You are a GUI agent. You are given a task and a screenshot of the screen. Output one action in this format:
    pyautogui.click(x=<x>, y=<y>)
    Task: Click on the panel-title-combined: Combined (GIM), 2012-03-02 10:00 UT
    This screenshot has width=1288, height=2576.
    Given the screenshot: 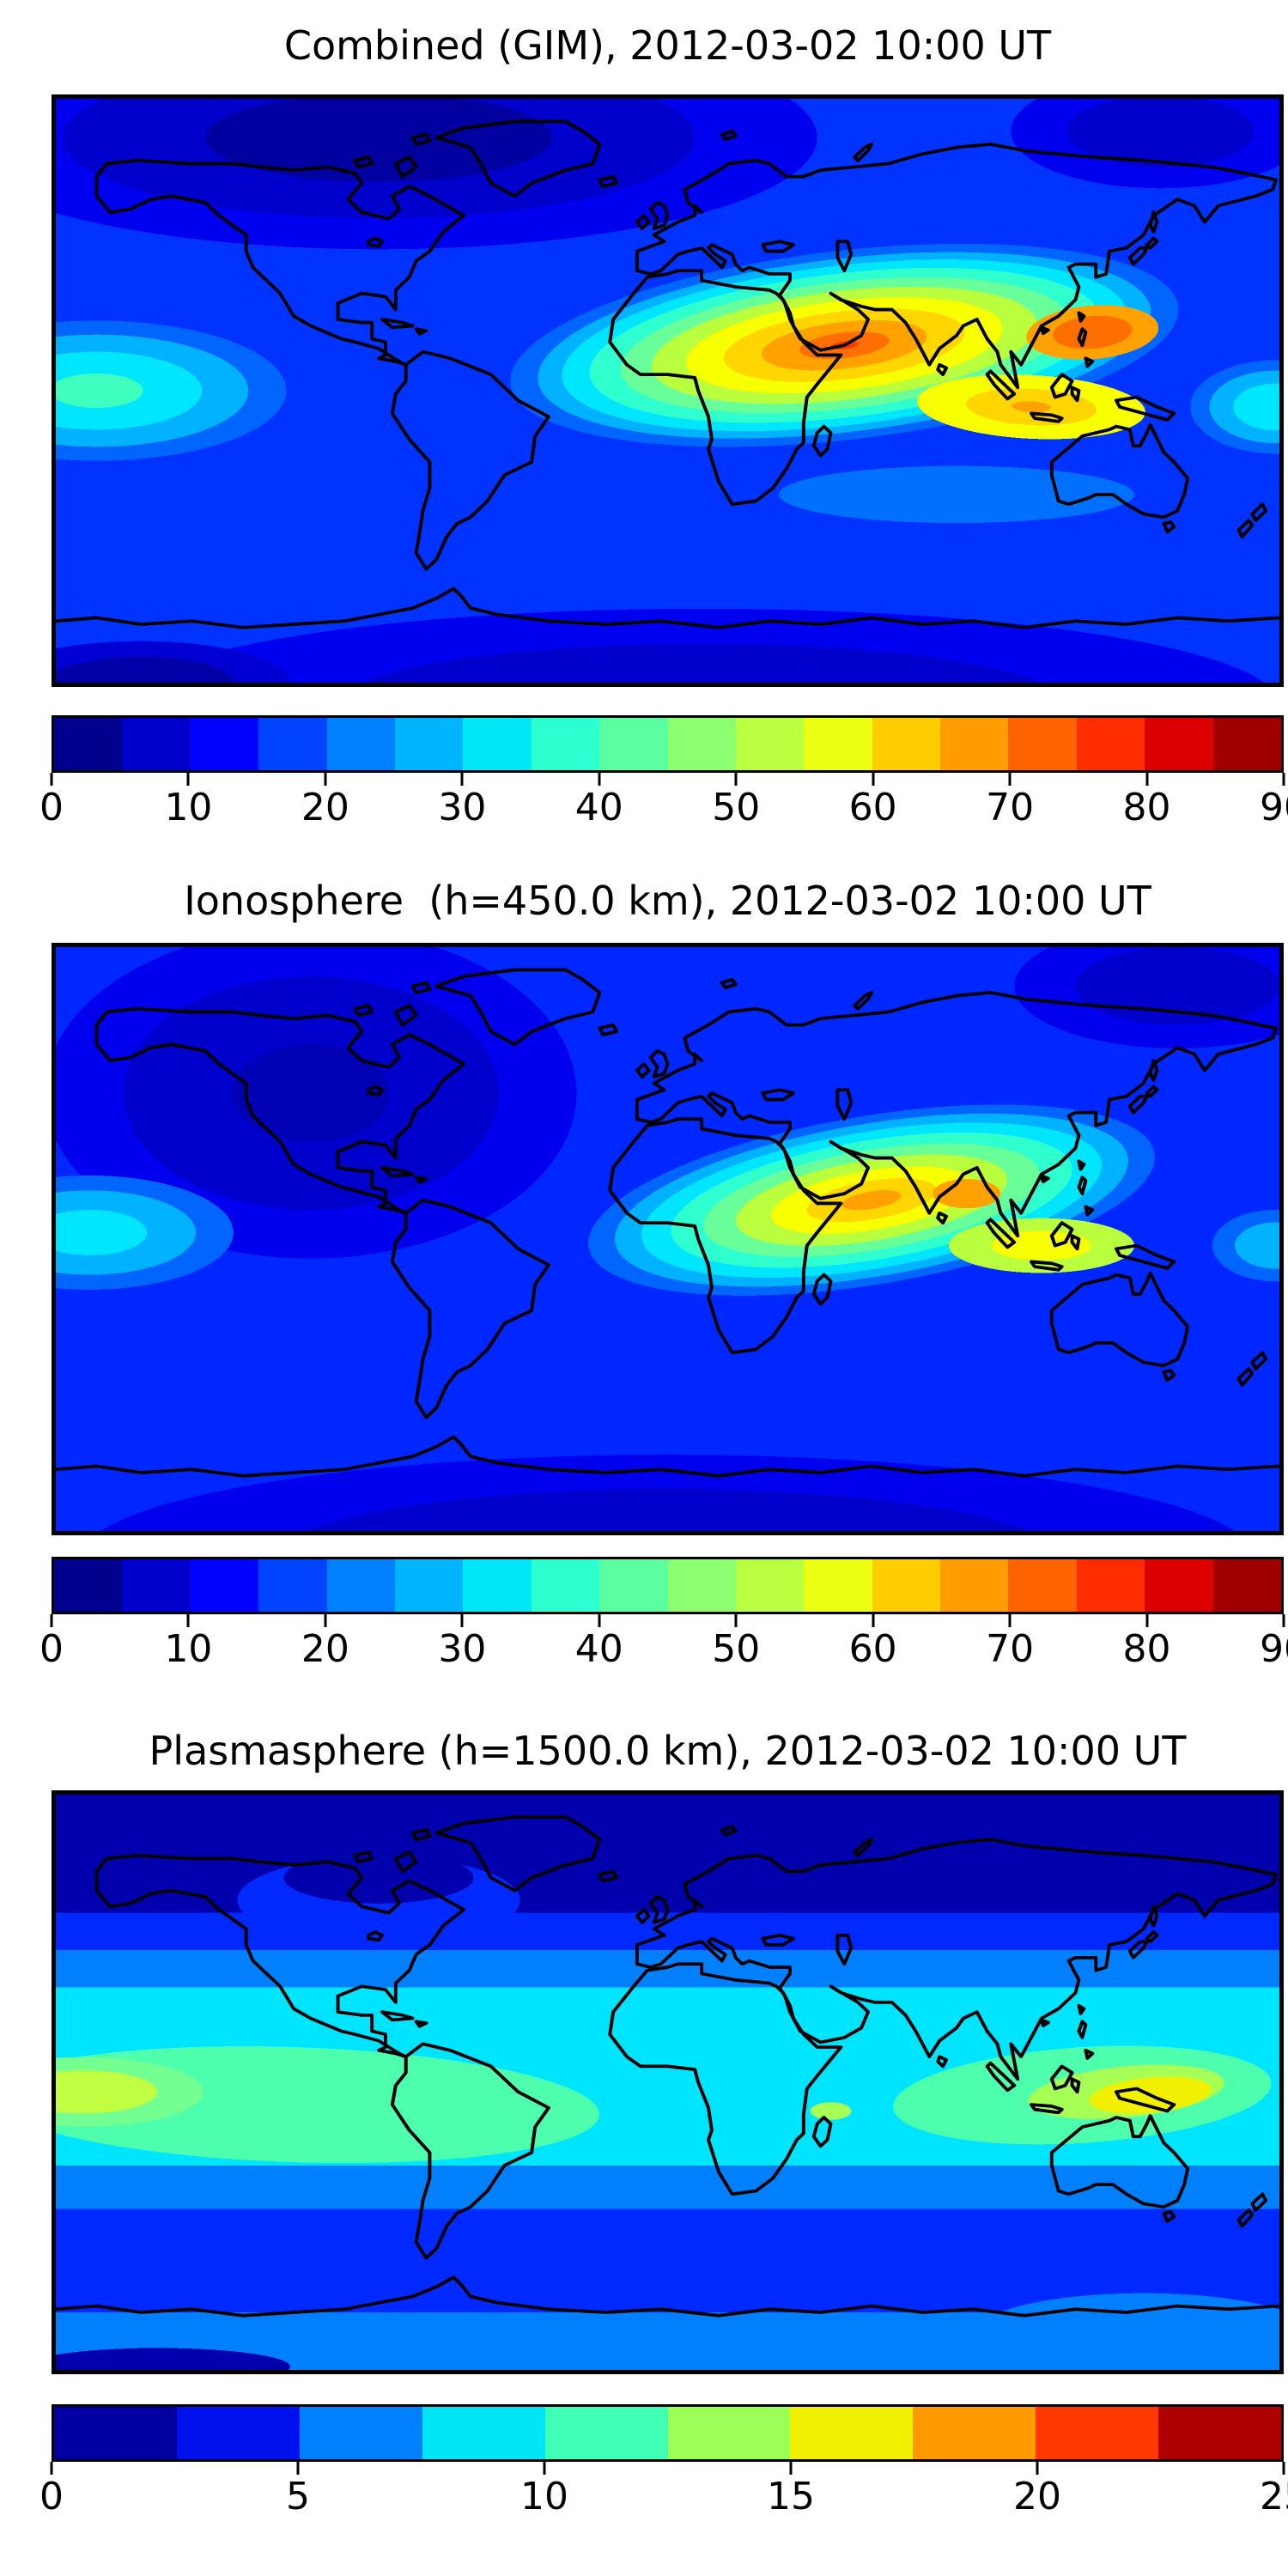 What is the action you would take?
    pyautogui.click(x=667, y=45)
    